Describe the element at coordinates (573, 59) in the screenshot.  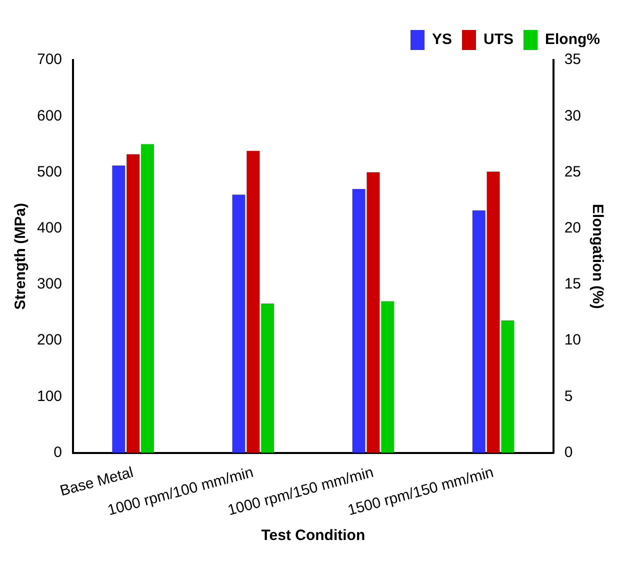
I see `y2-tick-label: 35` at that location.